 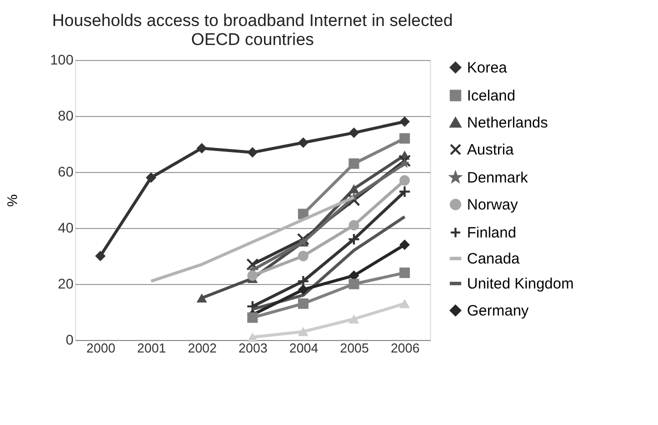 What do you see at coordinates (303, 348) in the screenshot?
I see `x-tick-label: 2004` at bounding box center [303, 348].